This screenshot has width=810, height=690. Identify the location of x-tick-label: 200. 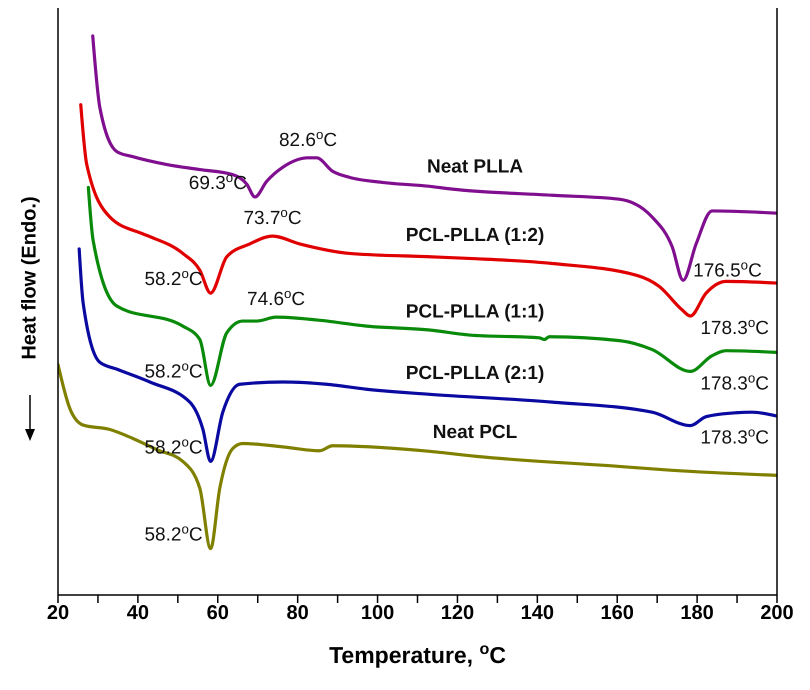
(777, 613).